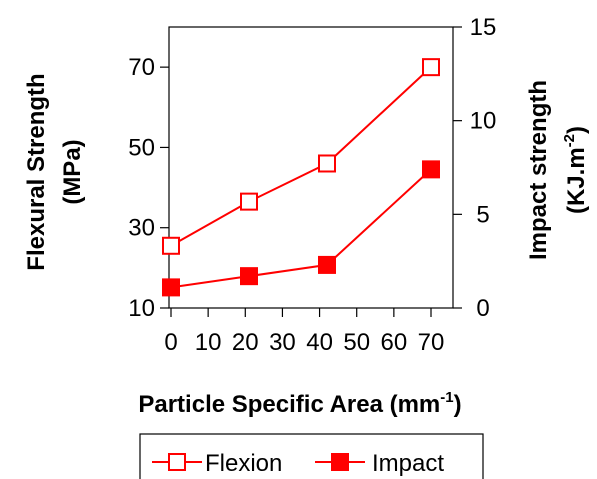 Image resolution: width=597 pixels, height=479 pixels. Describe the element at coordinates (569, 140) in the screenshot. I see `y-axis-right-title-sup: -2` at that location.